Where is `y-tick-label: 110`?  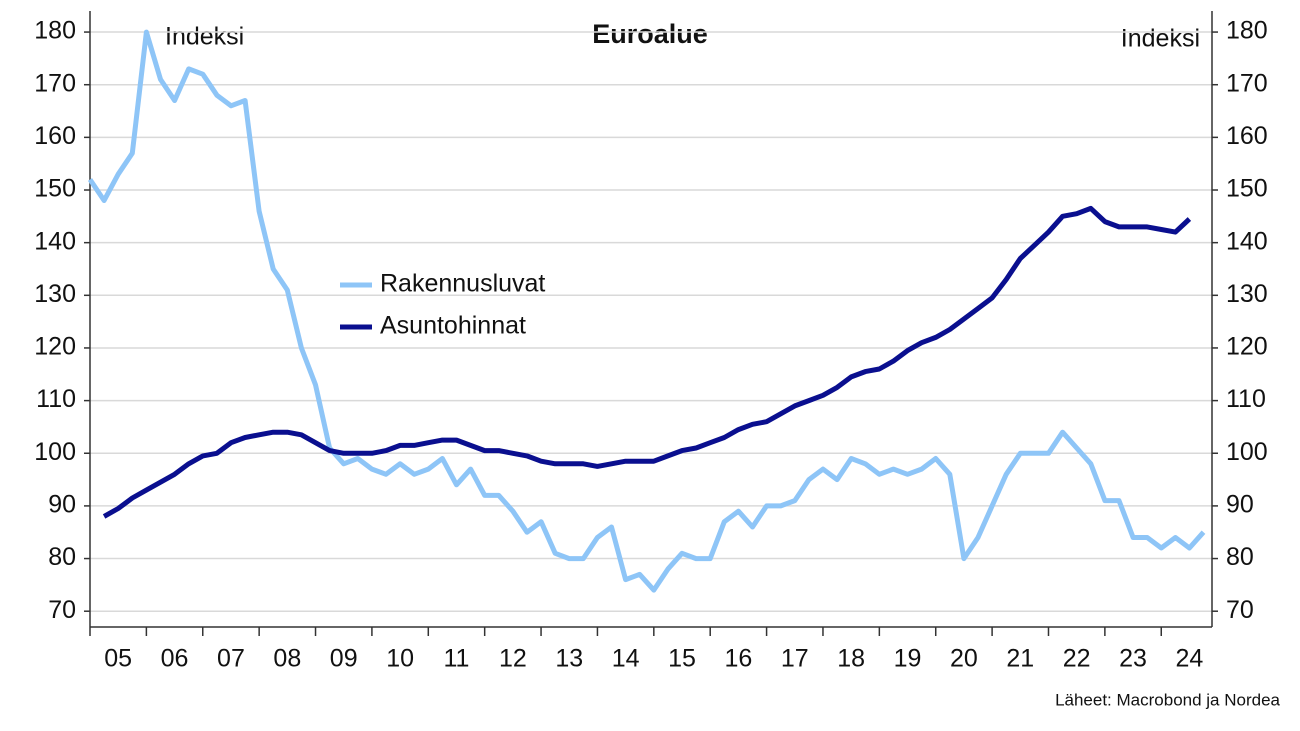 y-tick-label: 110 is located at coordinates (56, 399).